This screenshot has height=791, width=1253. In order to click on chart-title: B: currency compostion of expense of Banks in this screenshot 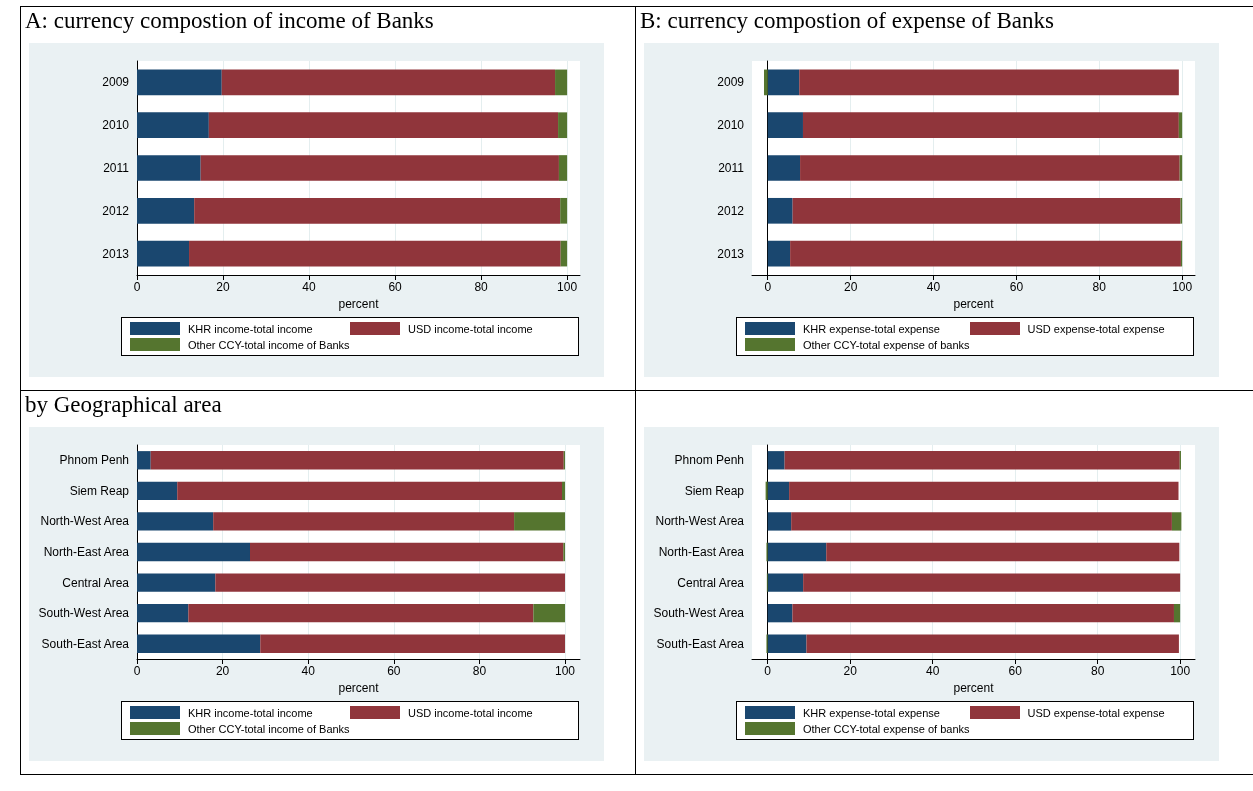, I will do `click(847, 21)`.